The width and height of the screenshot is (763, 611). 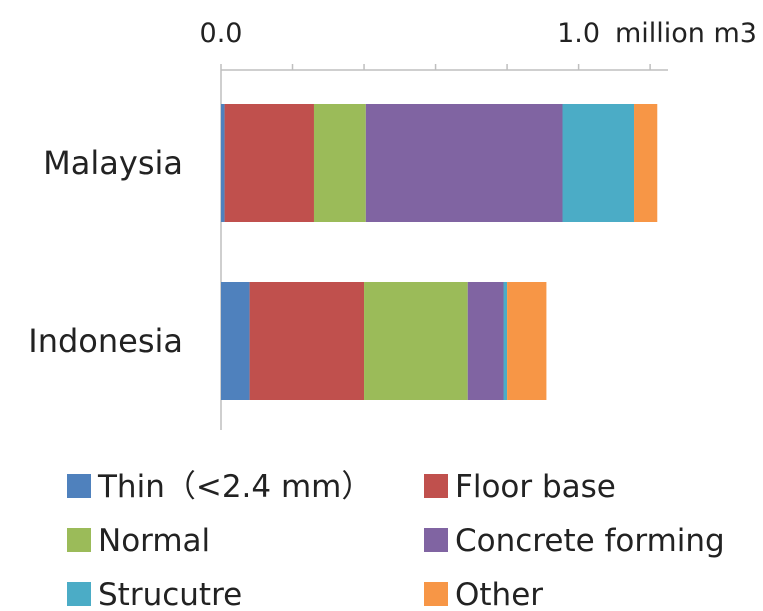 I want to click on x-tick-label-1: 1.0, so click(x=578, y=33).